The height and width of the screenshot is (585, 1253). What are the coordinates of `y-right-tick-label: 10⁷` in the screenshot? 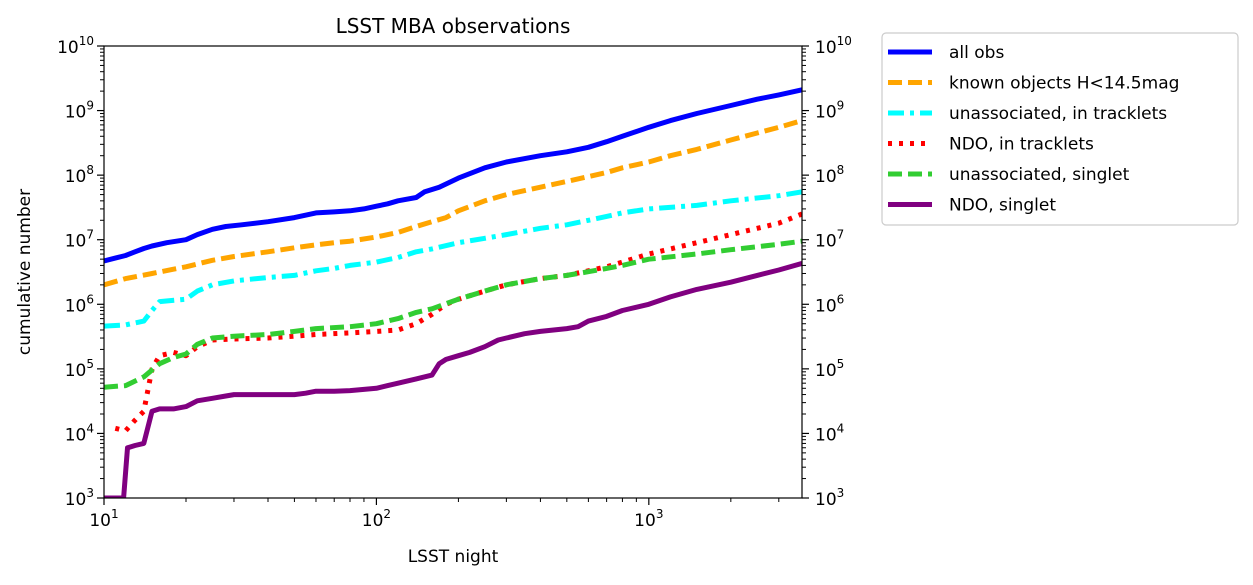 It's located at (829, 240).